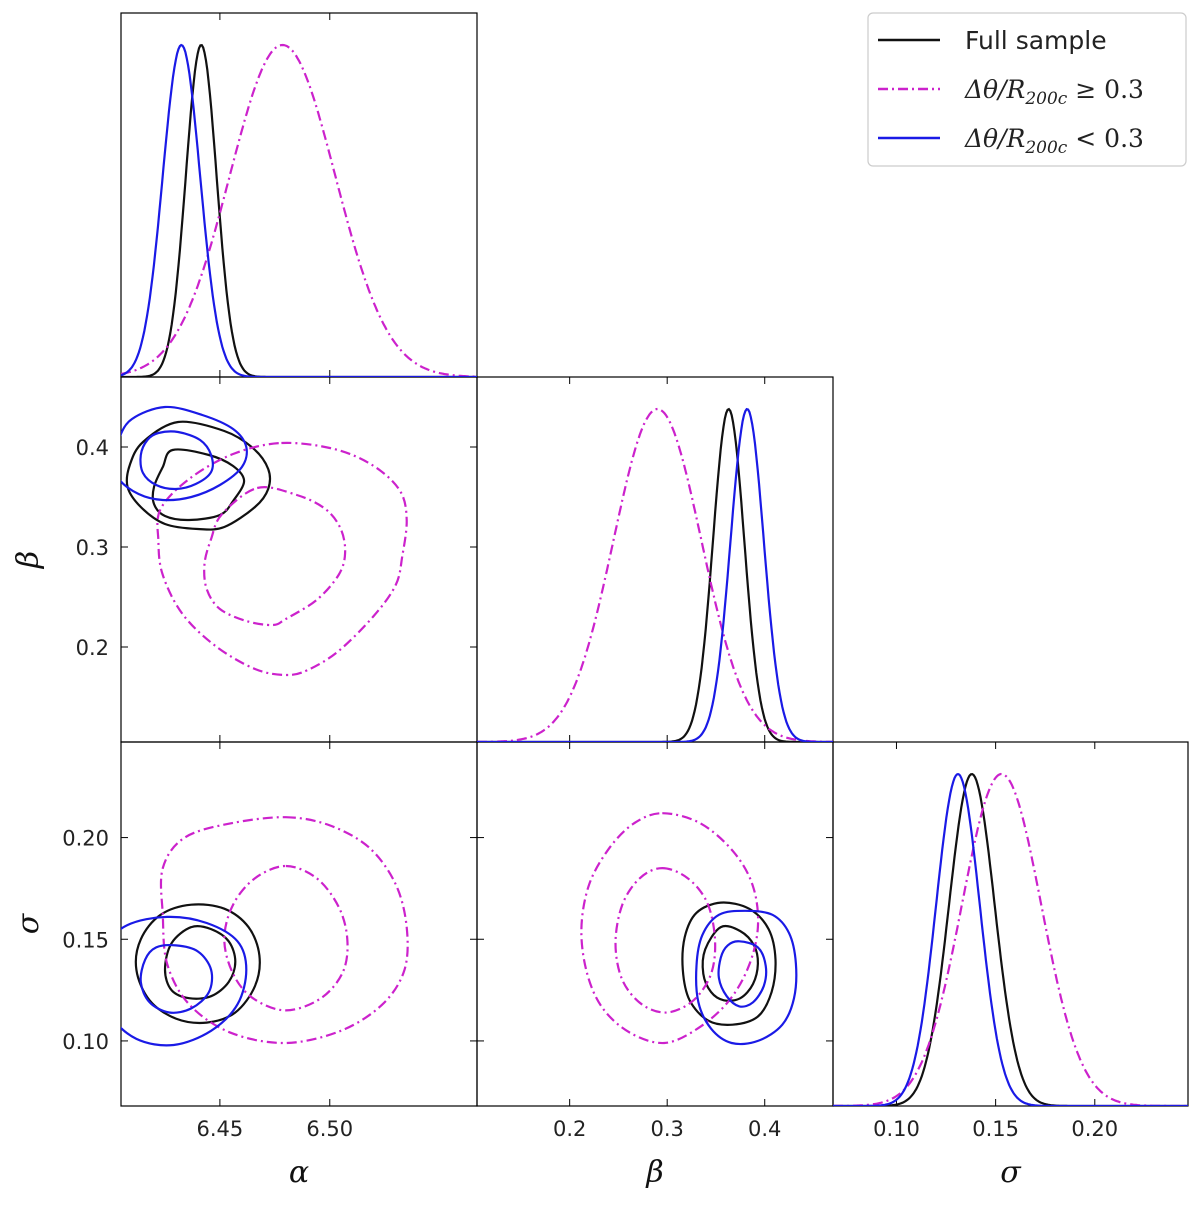 This screenshot has width=1200, height=1205. Describe the element at coordinates (92, 448) in the screenshot. I see `y-tick-label-beta: 0.4` at that location.